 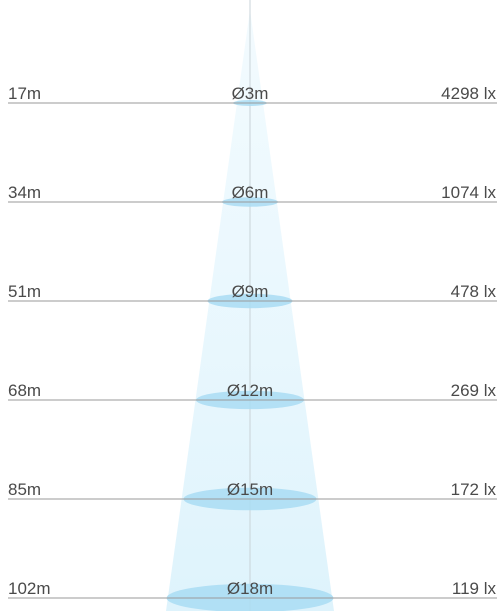 I want to click on distance-label: 51m, so click(x=24, y=291).